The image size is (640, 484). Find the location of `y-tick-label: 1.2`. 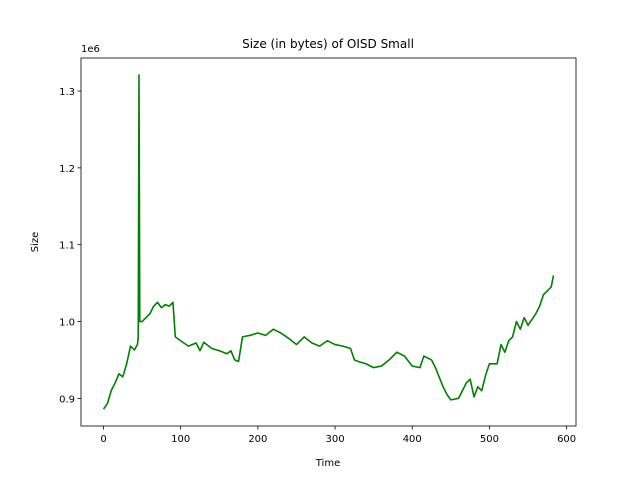

y-tick-label: 1.2 is located at coordinates (67, 169).